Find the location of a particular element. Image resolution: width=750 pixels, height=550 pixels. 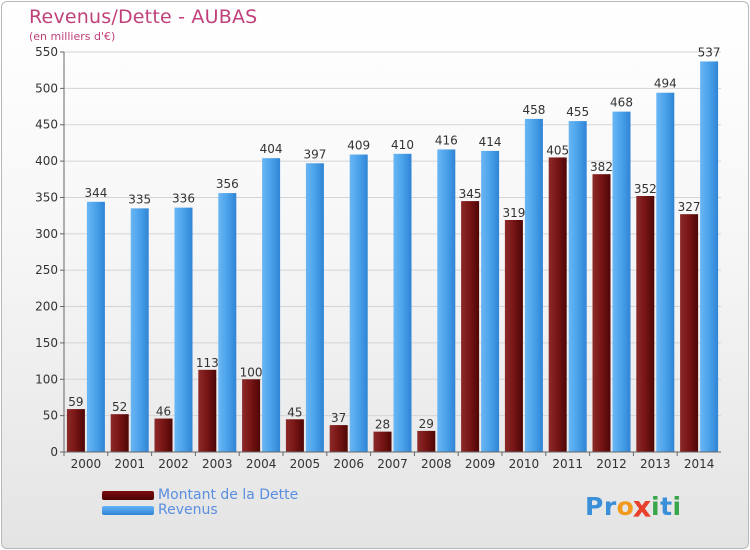

y-tick-label: 550 is located at coordinates (46, 52).